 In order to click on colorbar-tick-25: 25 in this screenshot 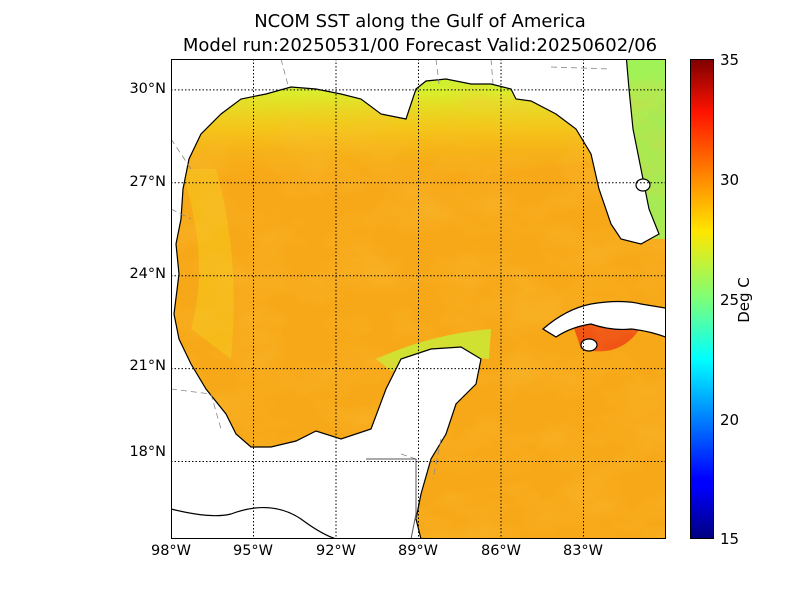, I will do `click(730, 300)`.